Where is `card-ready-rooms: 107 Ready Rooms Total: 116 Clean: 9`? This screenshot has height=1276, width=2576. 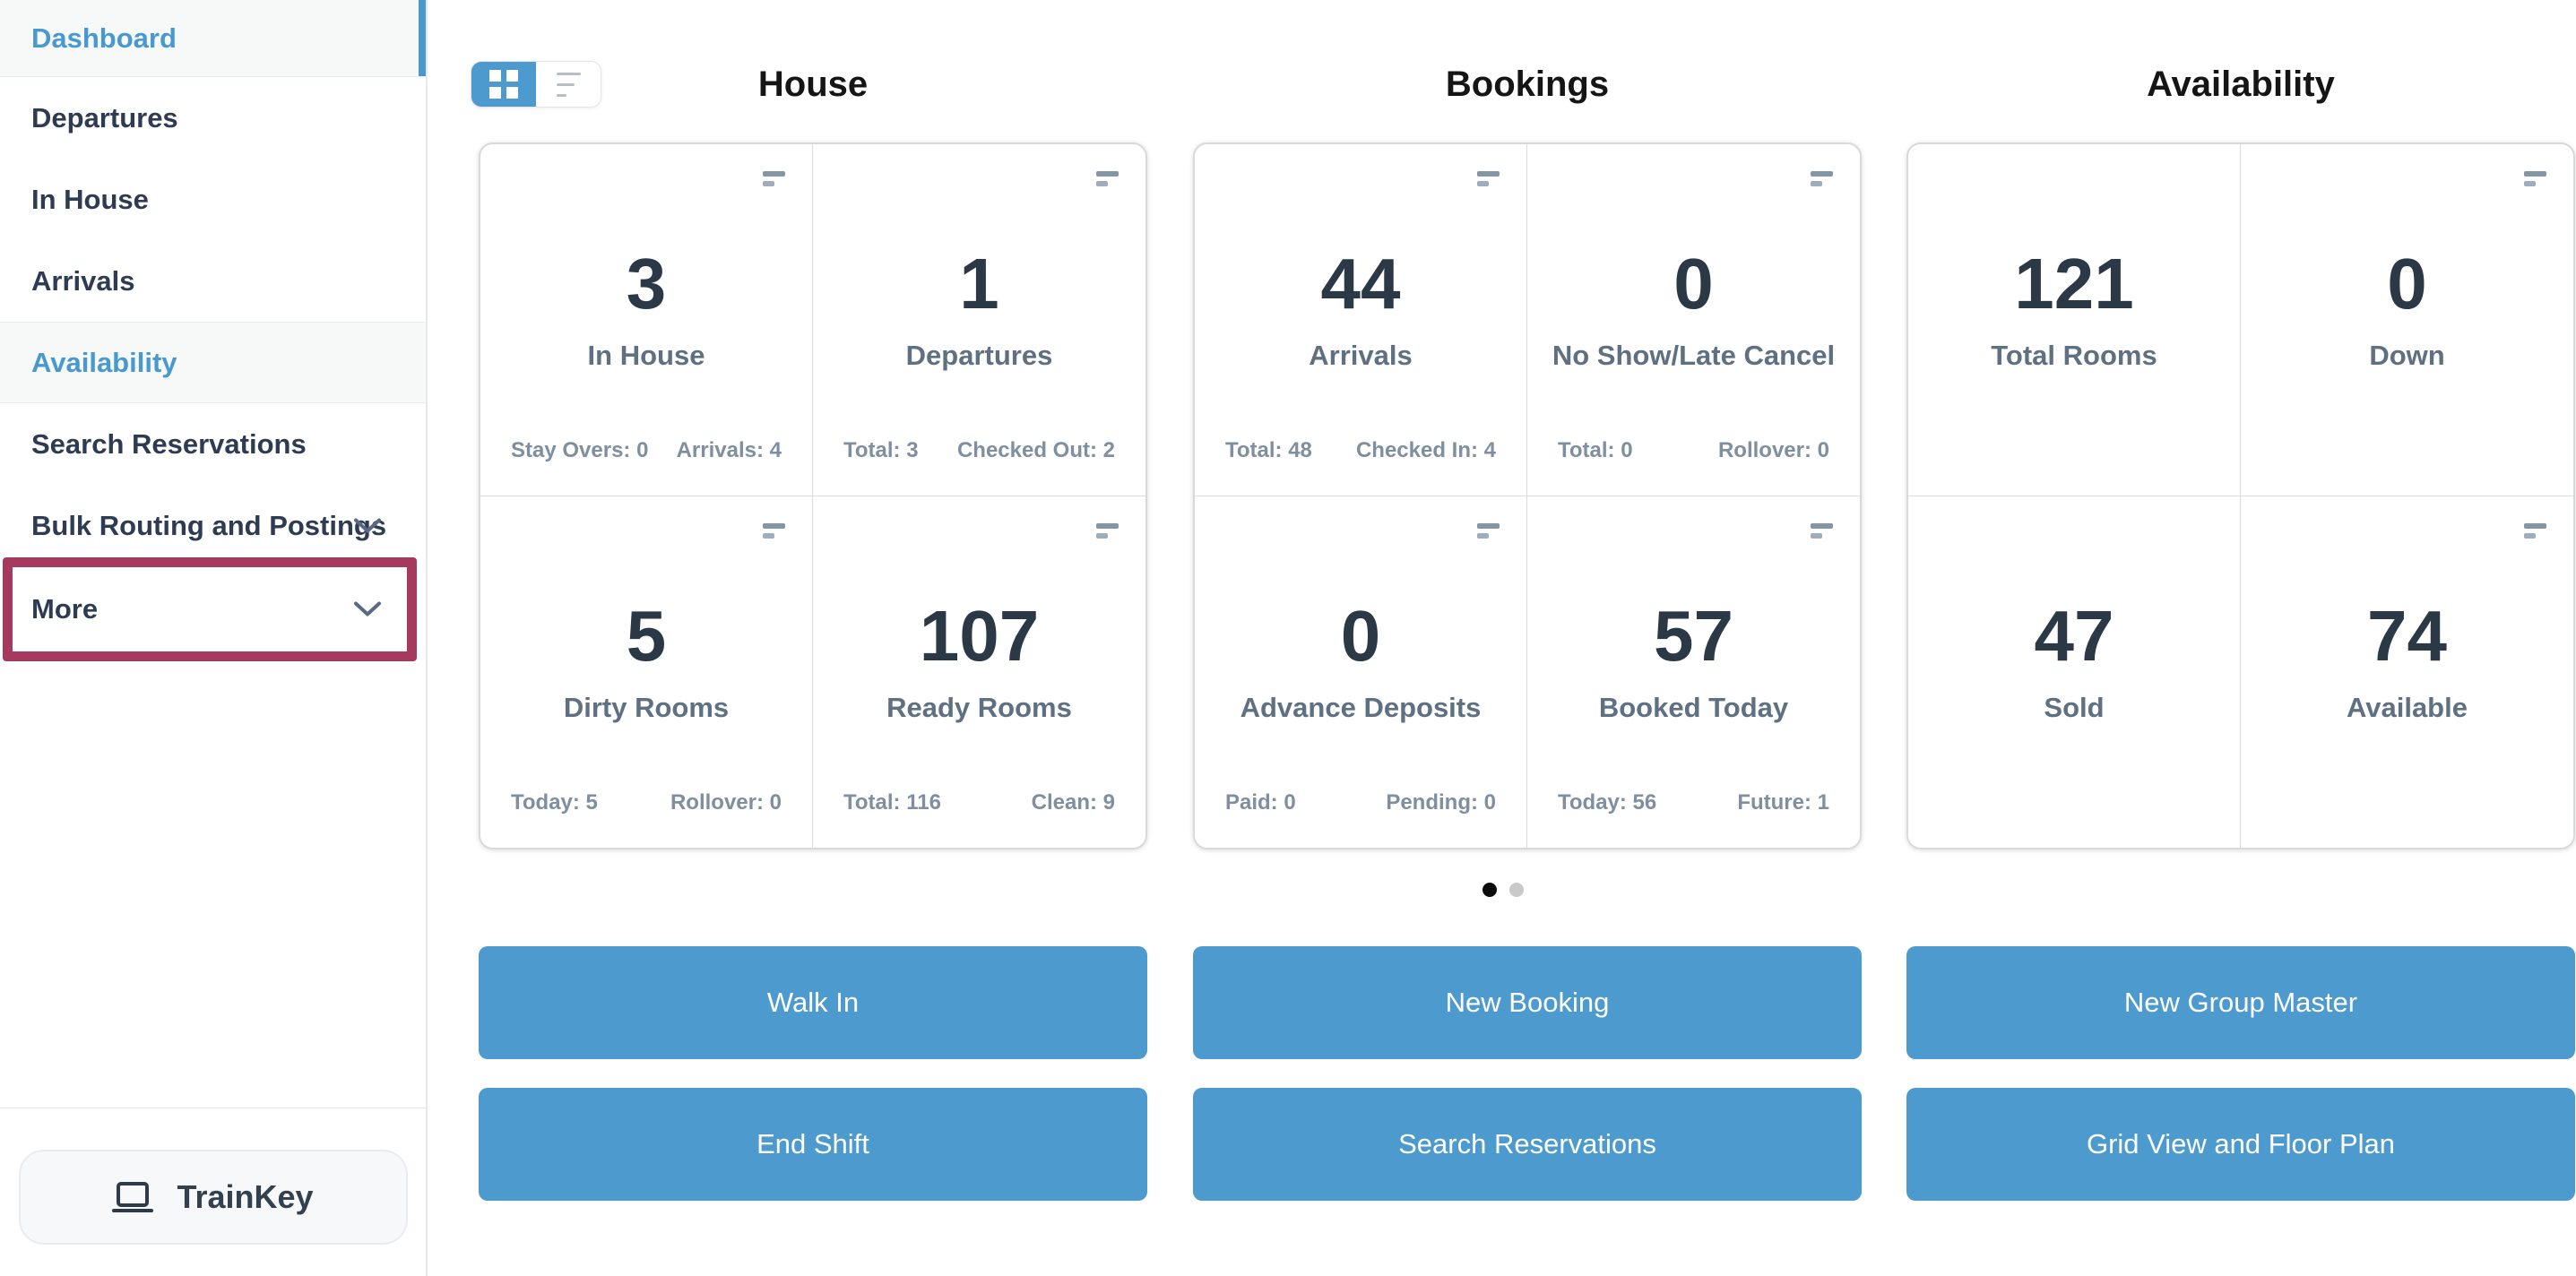
card-ready-rooms: 107 Ready Rooms Total: 116 Clean: 9 is located at coordinates (979, 672).